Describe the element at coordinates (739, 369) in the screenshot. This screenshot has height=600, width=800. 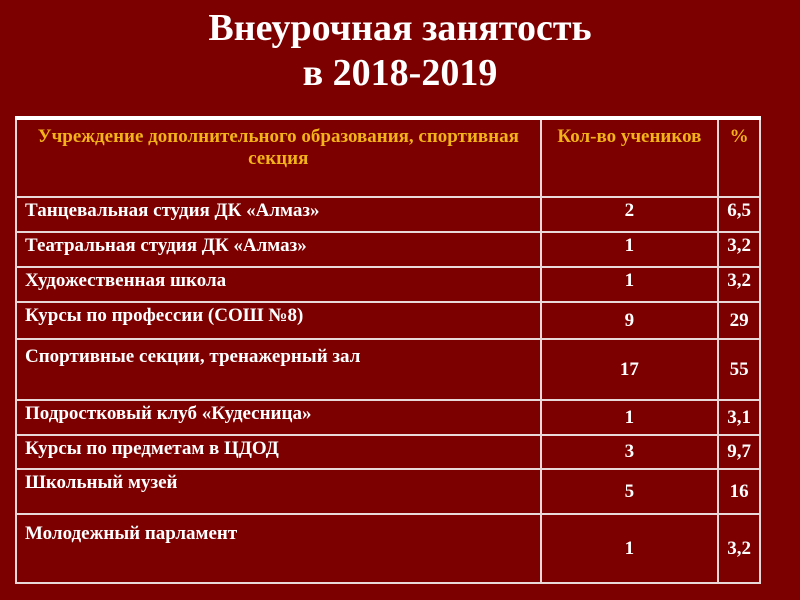
I see `row-percent: 55` at that location.